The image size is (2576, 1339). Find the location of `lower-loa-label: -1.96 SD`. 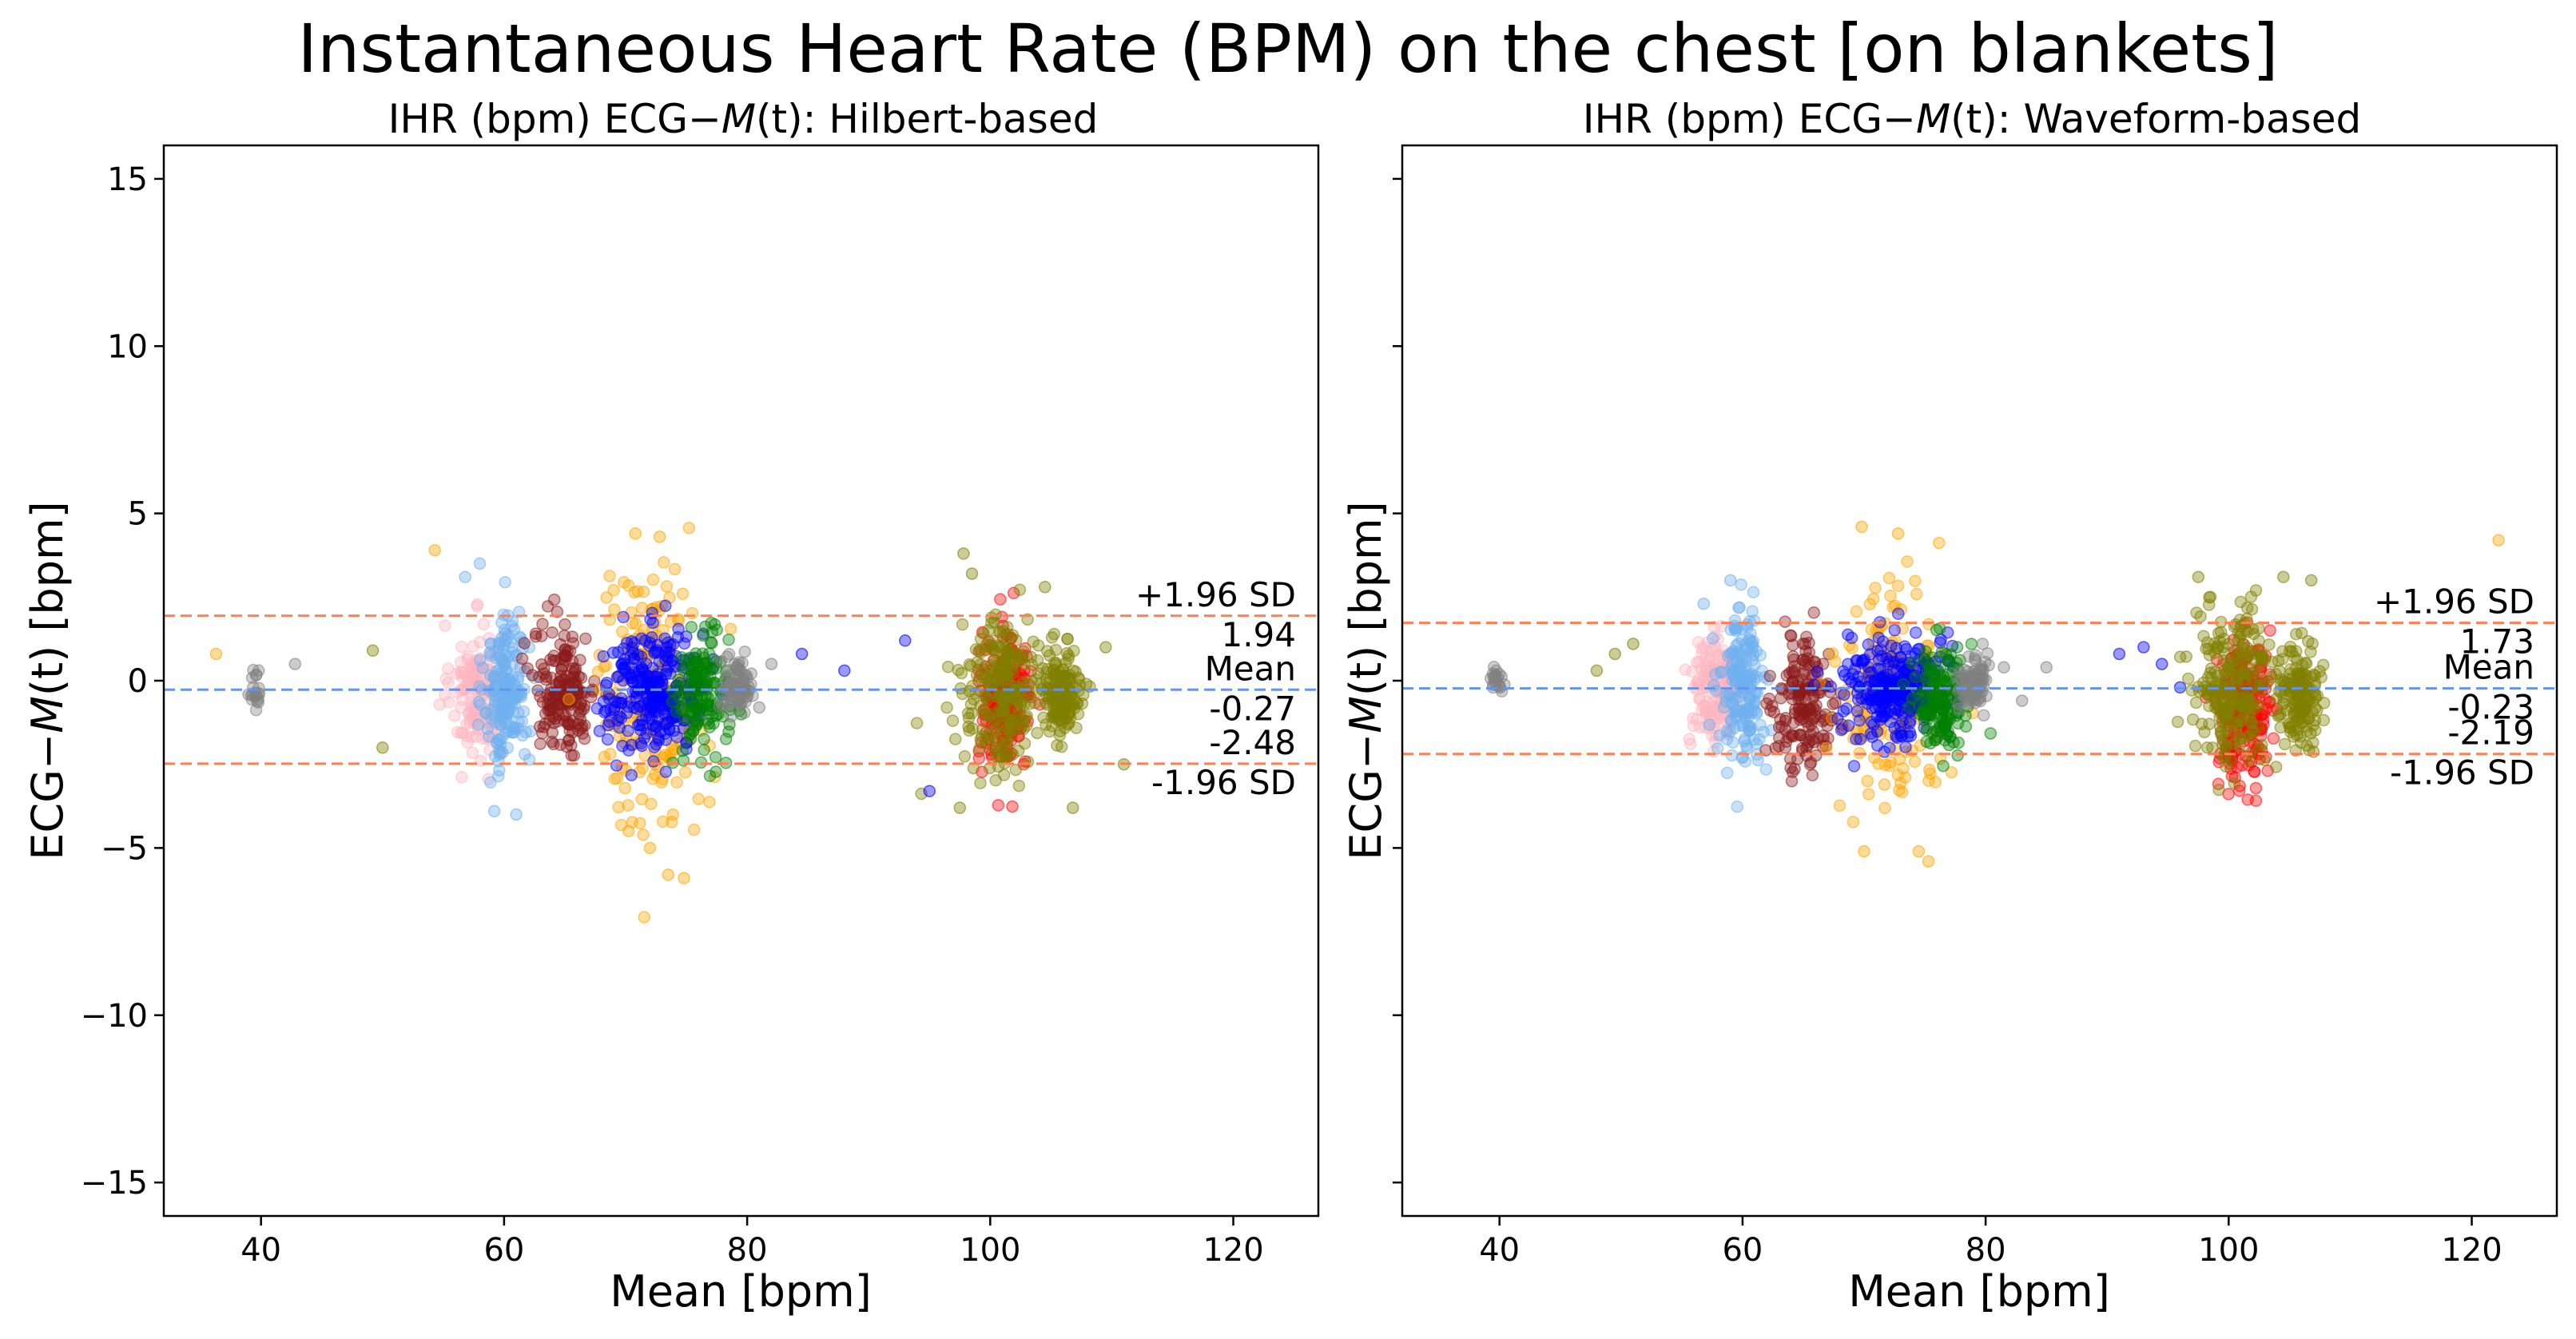

lower-loa-label: -1.96 SD is located at coordinates (2462, 773).